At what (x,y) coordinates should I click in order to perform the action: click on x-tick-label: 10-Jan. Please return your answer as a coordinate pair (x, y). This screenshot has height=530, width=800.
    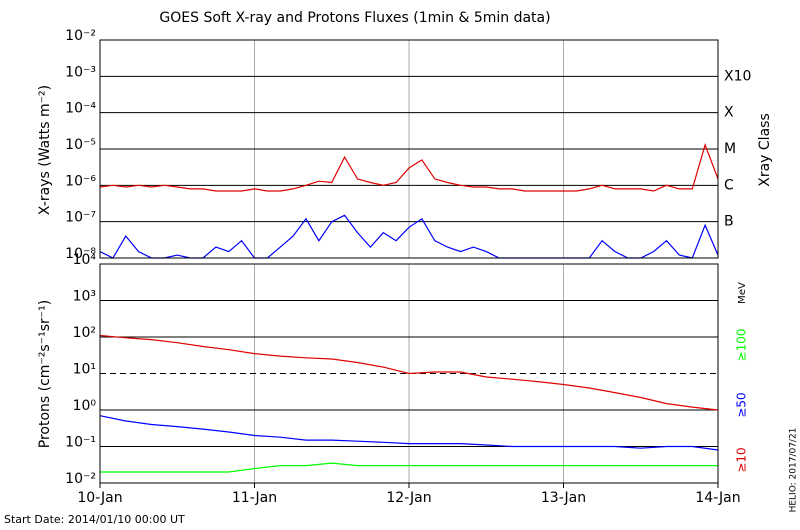
    Looking at the image, I should click on (99, 498).